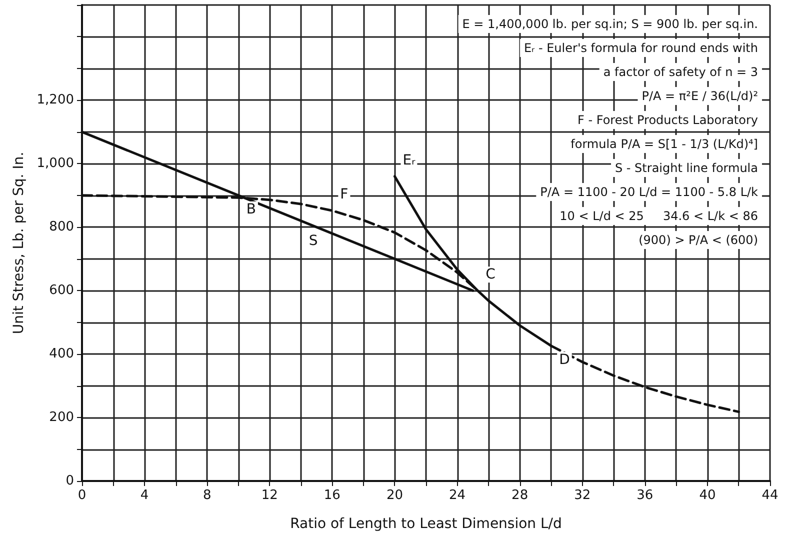  What do you see at coordinates (698, 240) in the screenshot?
I see `annotation: (900) > P/A < (600)` at bounding box center [698, 240].